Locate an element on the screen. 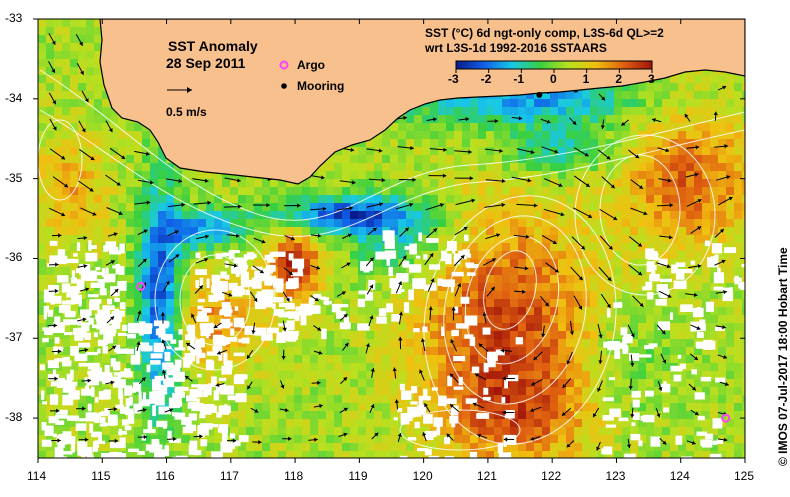  lat-label-minus-37: -37 is located at coordinates (13, 337).